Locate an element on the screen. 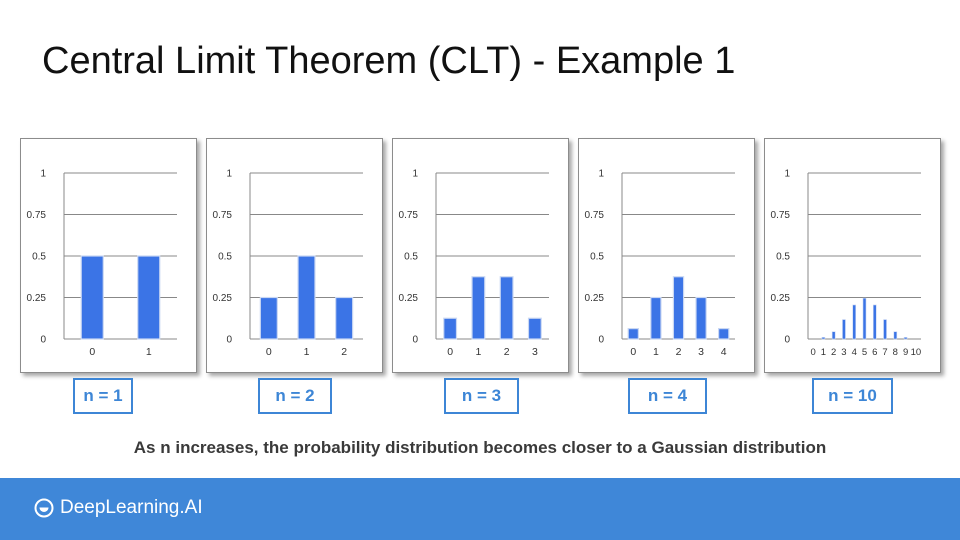 This screenshot has width=960, height=540. footer-bar: DeepLearning.AI is located at coordinates (480, 509).